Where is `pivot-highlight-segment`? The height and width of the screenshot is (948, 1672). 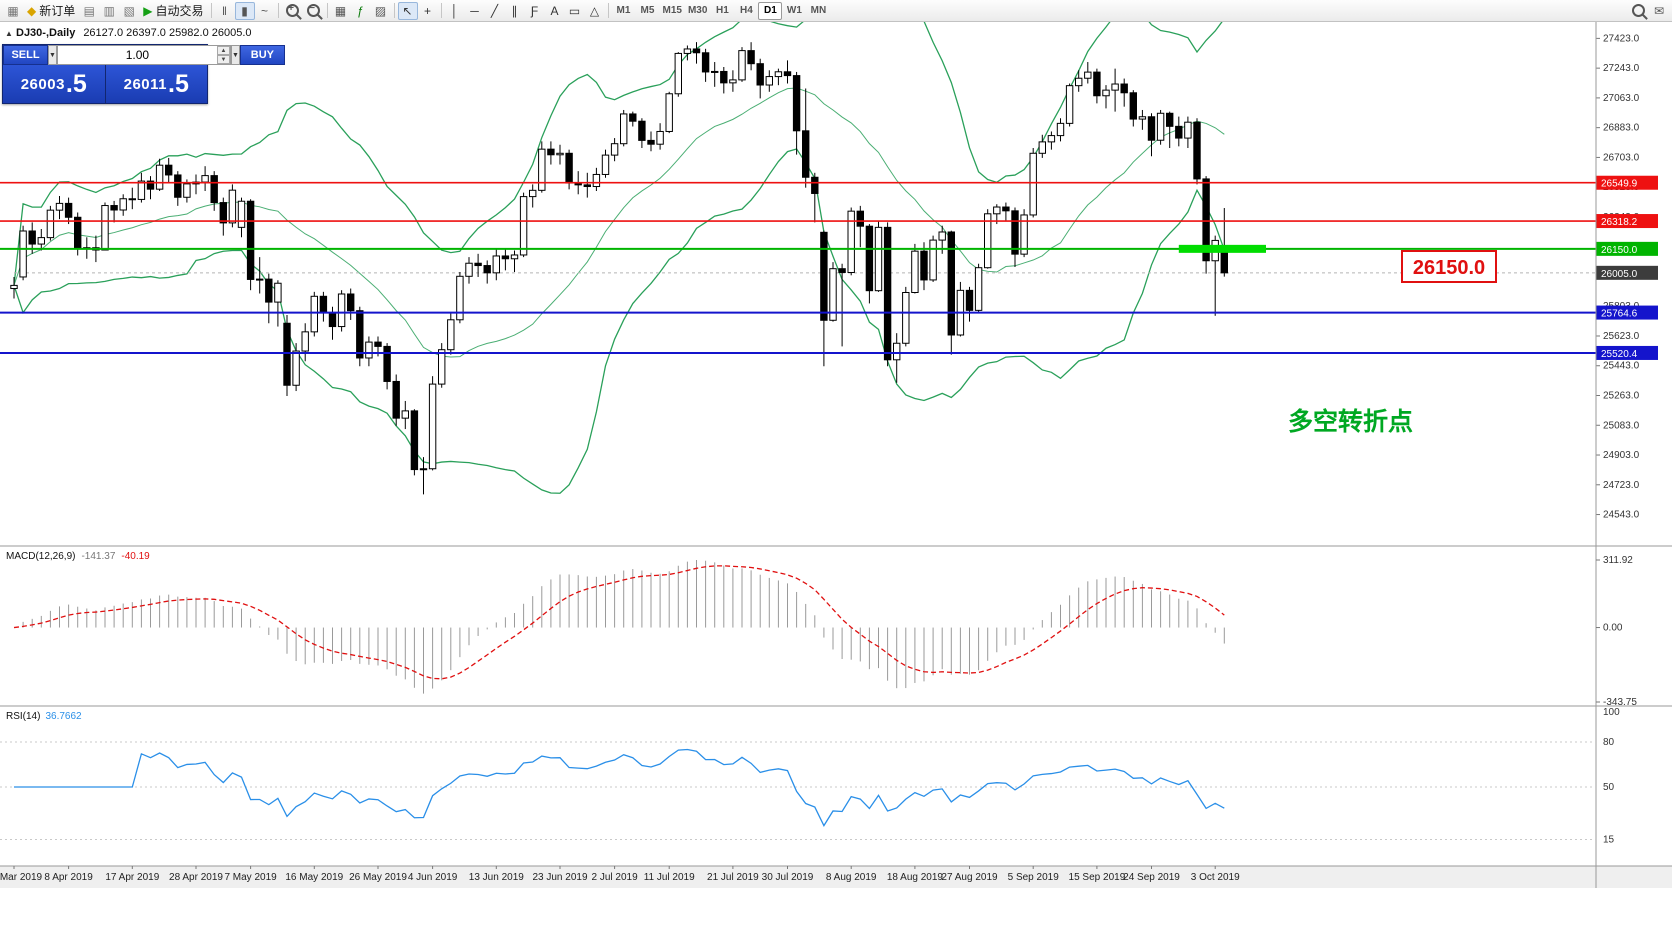 pivot-highlight-segment is located at coordinates (1222, 248).